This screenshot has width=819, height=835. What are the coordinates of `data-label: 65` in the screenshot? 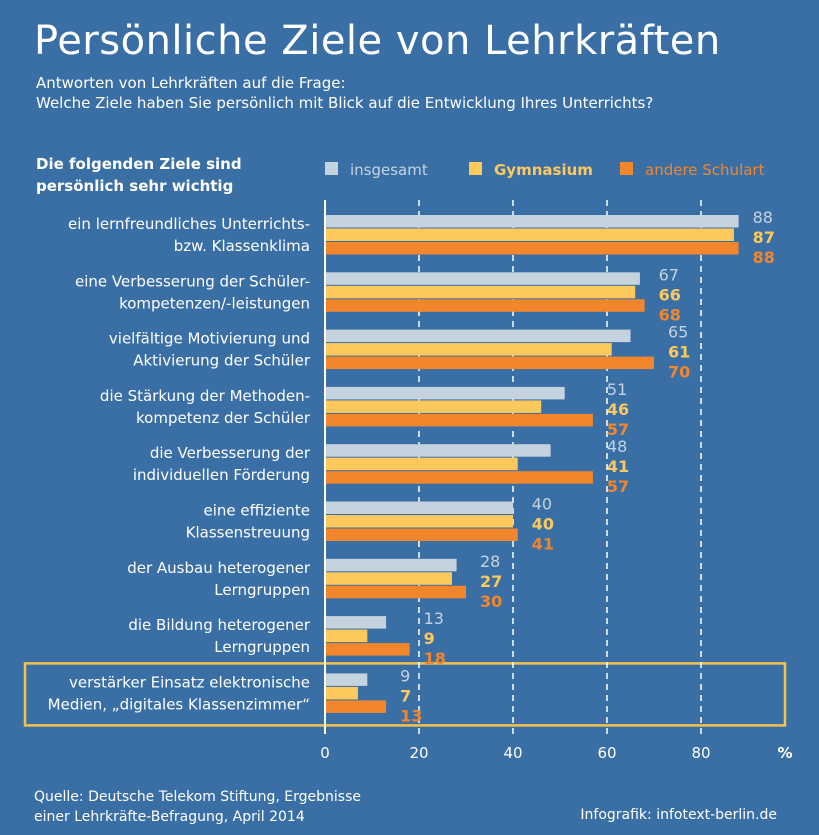 It's located at (678, 332).